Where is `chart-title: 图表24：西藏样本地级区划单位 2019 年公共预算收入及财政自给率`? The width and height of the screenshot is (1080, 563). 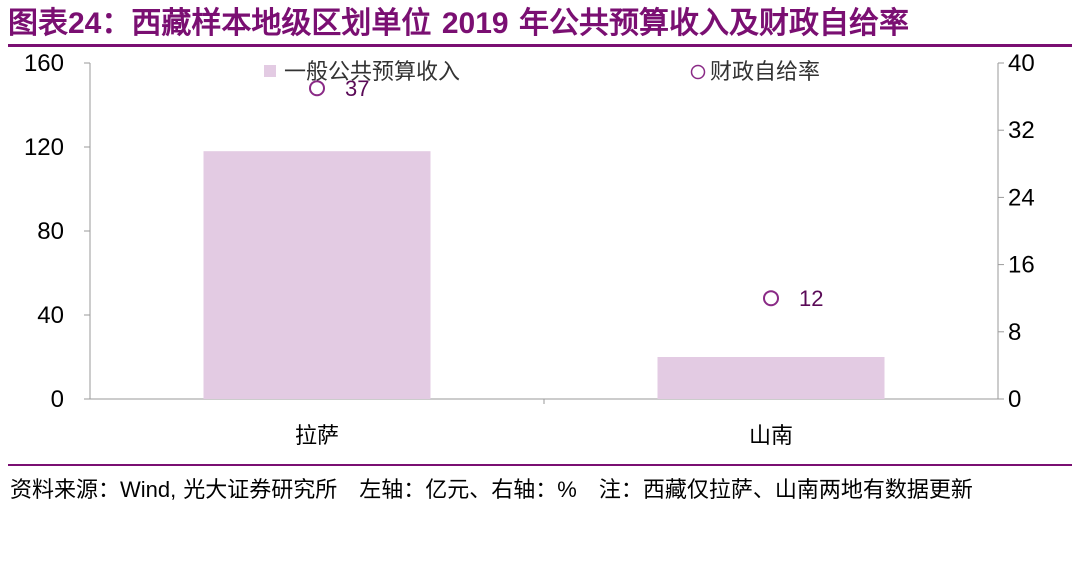
chart-title: 图表24：西藏样本地级区划单位 2019 年公共预算收入及财政自给率 is located at coordinates (540, 24).